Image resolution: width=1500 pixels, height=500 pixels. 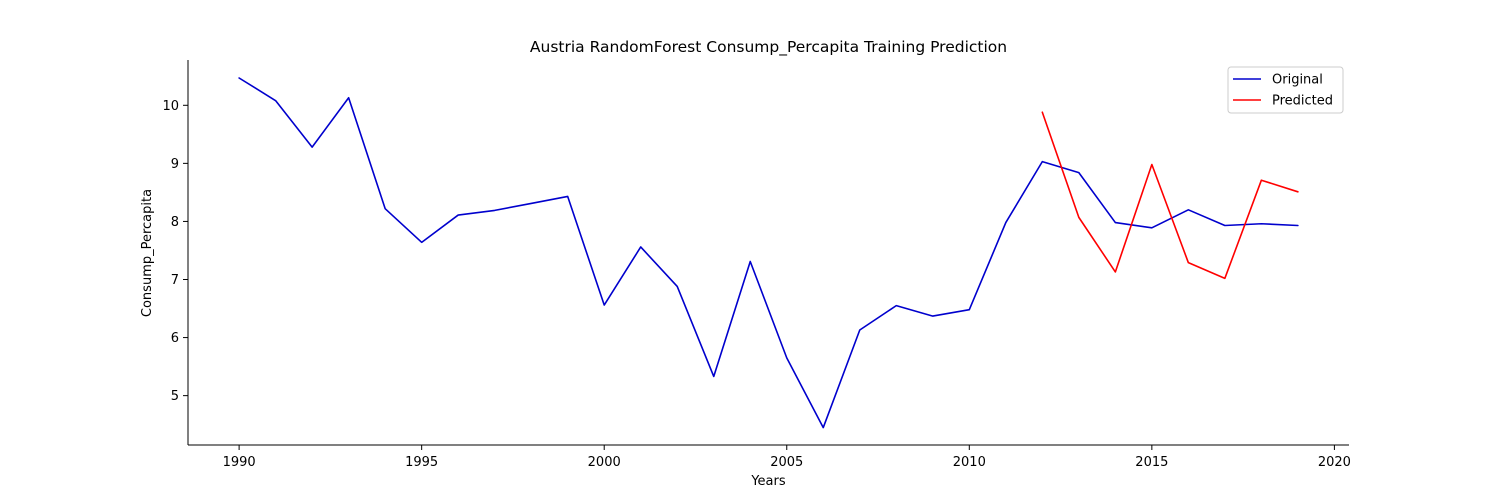 What do you see at coordinates (170, 106) in the screenshot?
I see `y-tick-label: 10` at bounding box center [170, 106].